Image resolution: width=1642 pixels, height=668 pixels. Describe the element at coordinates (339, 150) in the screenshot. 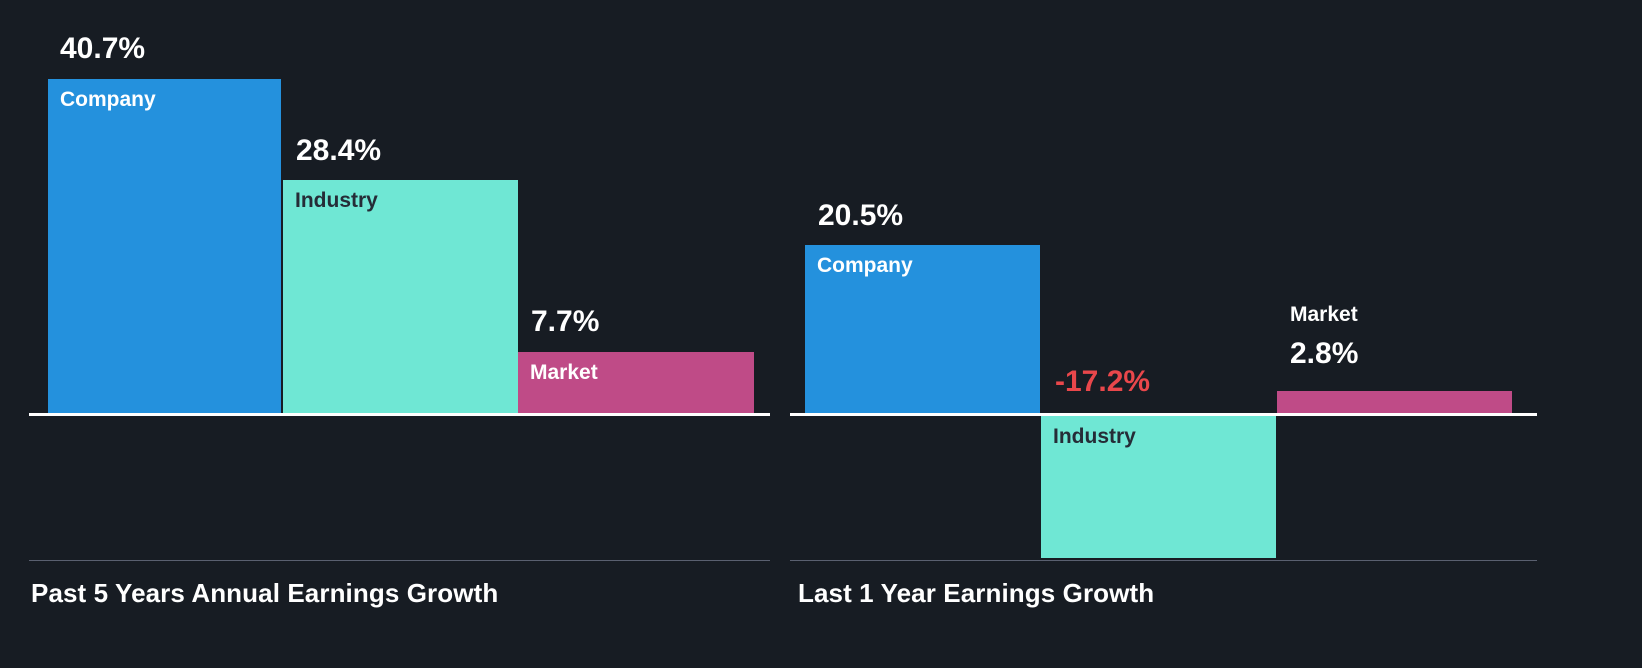

I see `left-industry-value-label: 28.4%` at that location.